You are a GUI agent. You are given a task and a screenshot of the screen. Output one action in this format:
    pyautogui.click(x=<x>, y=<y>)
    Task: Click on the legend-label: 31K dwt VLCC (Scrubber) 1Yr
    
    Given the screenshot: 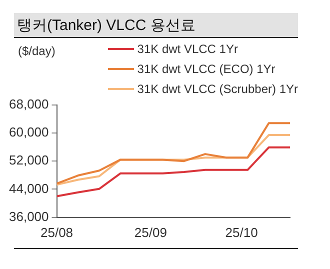 What is the action you would take?
    pyautogui.click(x=217, y=89)
    